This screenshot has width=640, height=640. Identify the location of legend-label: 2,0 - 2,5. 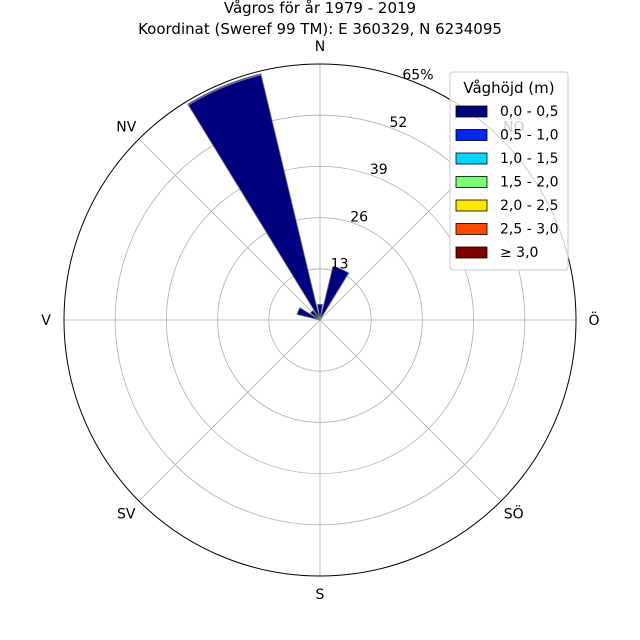
(529, 206).